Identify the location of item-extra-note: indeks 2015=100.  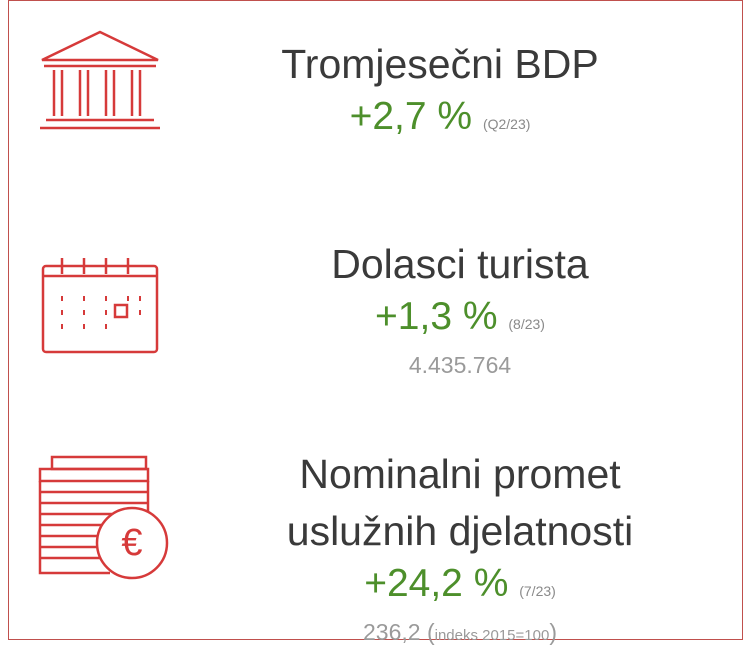
(492, 635).